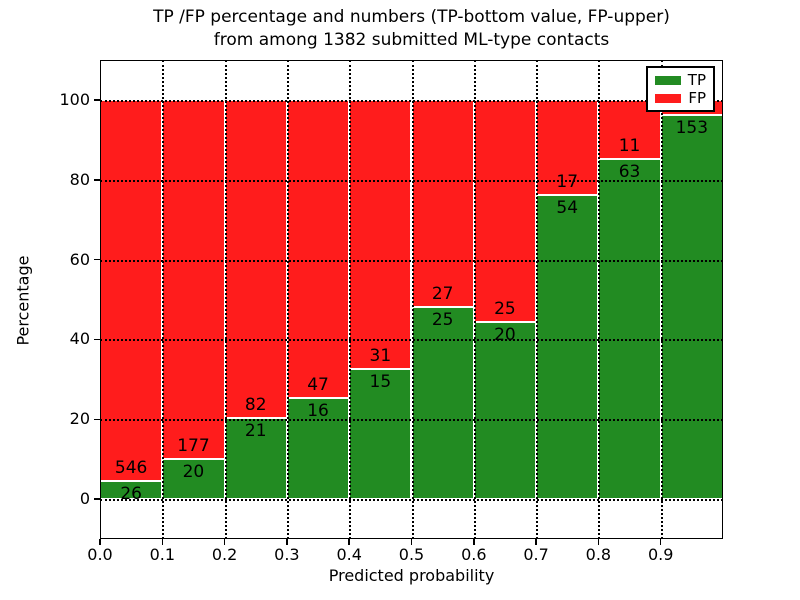 The image size is (800, 600). What do you see at coordinates (131, 493) in the screenshot?
I see `tp-count-label: 26` at bounding box center [131, 493].